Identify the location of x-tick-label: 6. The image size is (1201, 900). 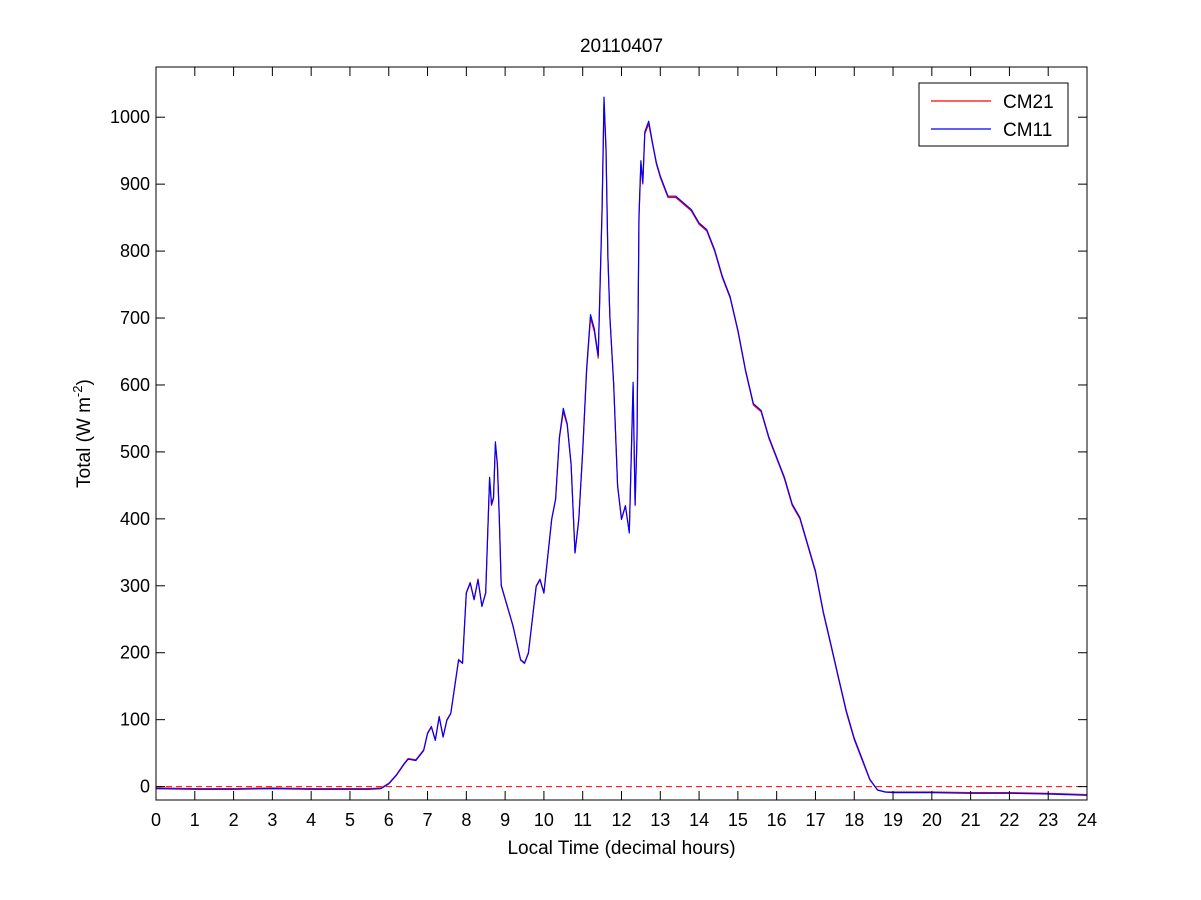
(389, 820).